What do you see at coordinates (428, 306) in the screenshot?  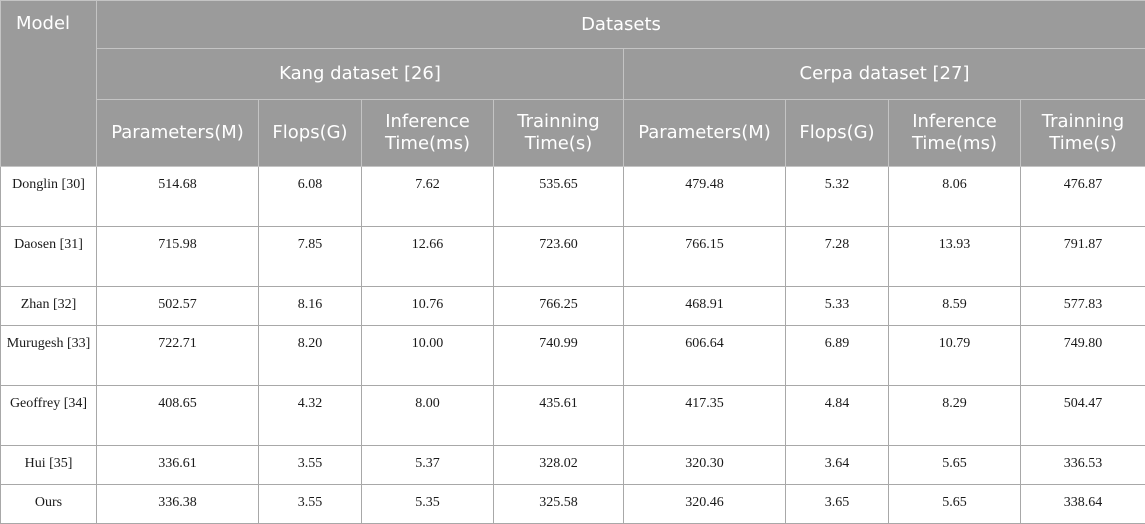 I see `table-cell: 10.76` at bounding box center [428, 306].